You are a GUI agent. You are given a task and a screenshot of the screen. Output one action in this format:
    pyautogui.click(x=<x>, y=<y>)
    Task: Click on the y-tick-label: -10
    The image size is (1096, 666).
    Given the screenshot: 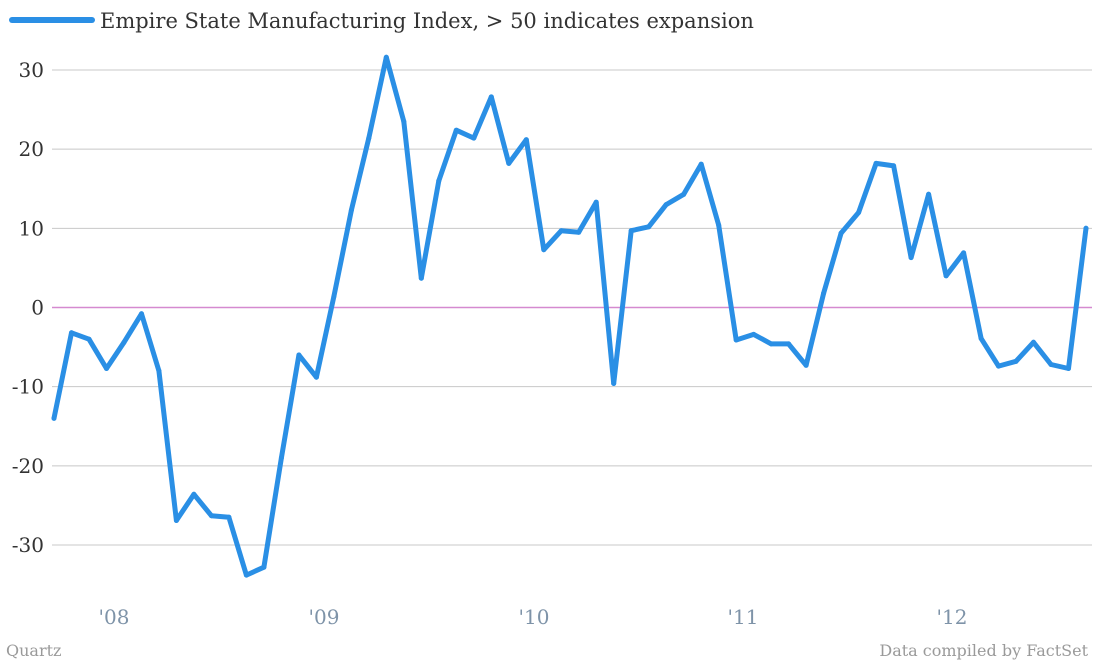 What is the action you would take?
    pyautogui.click(x=28, y=387)
    